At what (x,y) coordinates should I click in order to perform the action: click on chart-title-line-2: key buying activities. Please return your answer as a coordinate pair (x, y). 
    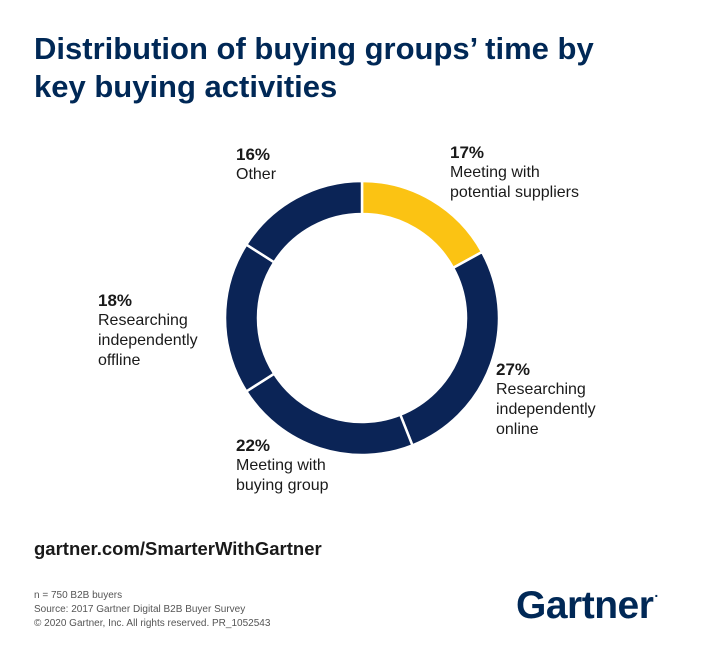
    Looking at the image, I should click on (186, 86).